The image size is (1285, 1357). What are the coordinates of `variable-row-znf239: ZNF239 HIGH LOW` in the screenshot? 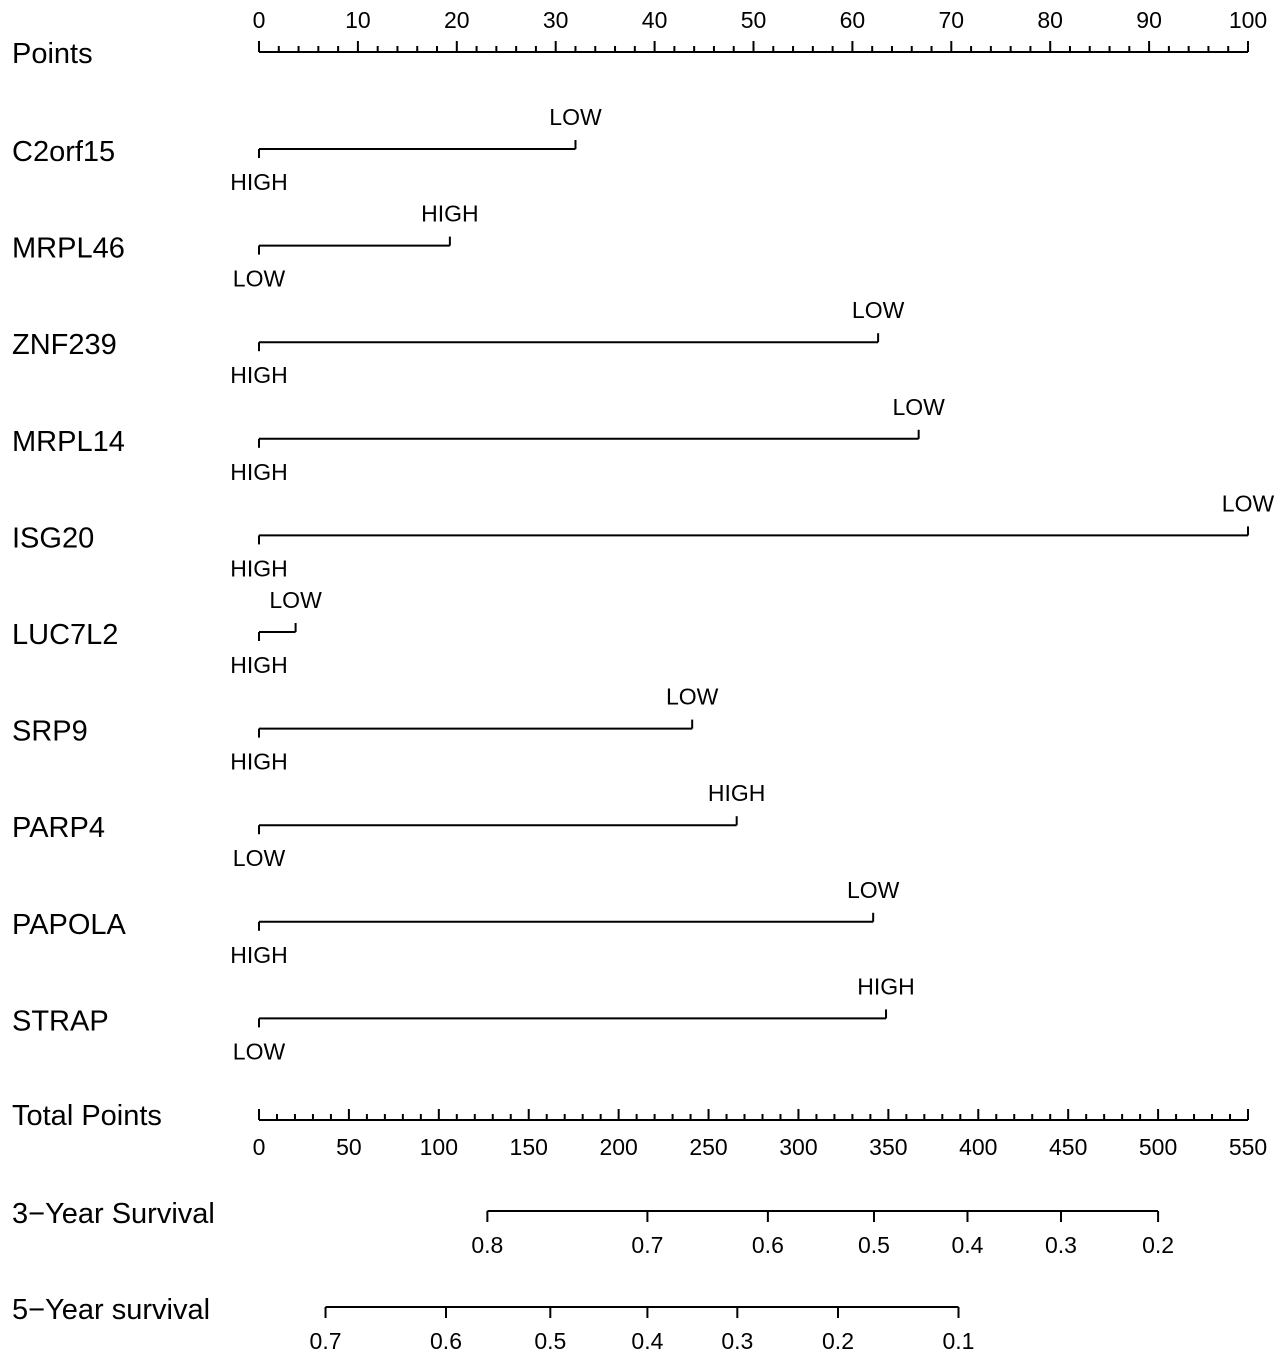 It's located at (458, 342).